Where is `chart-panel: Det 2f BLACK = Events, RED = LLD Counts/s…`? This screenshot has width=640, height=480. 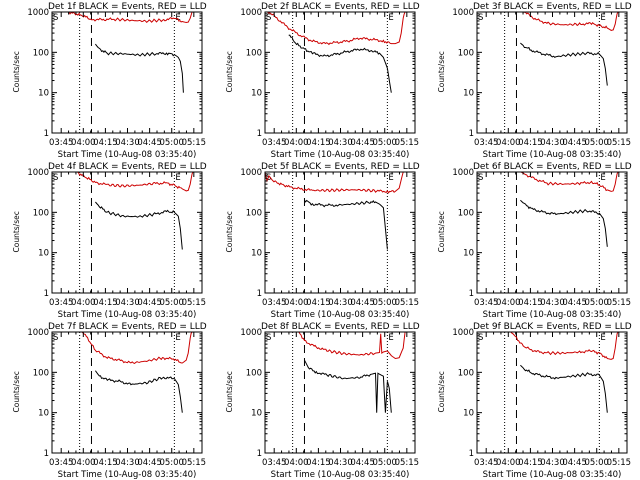 chart-panel: Det 2f BLACK = Events, RED = LLD Counts/s… is located at coordinates (322, 81).